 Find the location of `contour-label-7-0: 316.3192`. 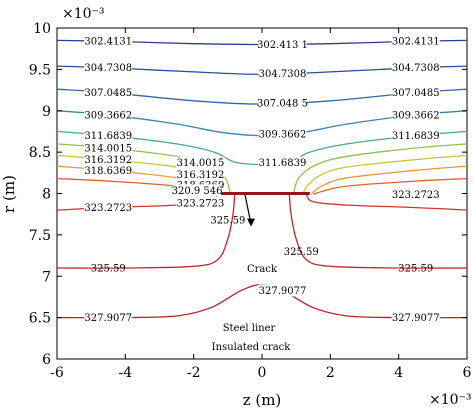

contour-label-7-0: 316.3192 is located at coordinates (108, 160).